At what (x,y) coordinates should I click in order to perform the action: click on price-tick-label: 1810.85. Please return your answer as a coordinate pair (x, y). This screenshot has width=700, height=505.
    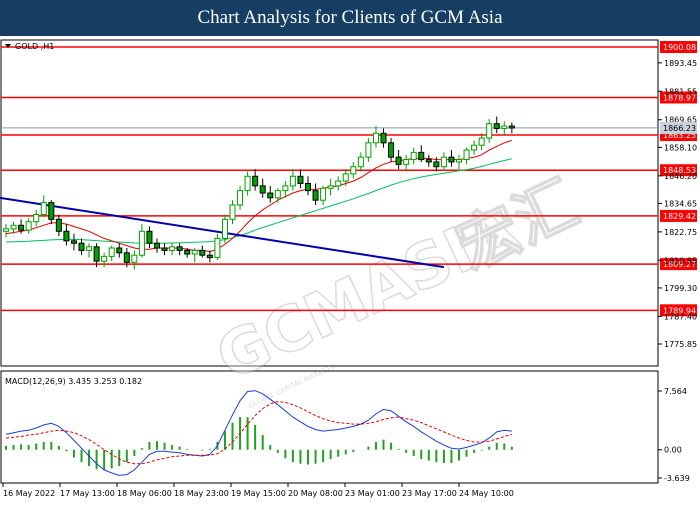
    Looking at the image, I should click on (680, 260).